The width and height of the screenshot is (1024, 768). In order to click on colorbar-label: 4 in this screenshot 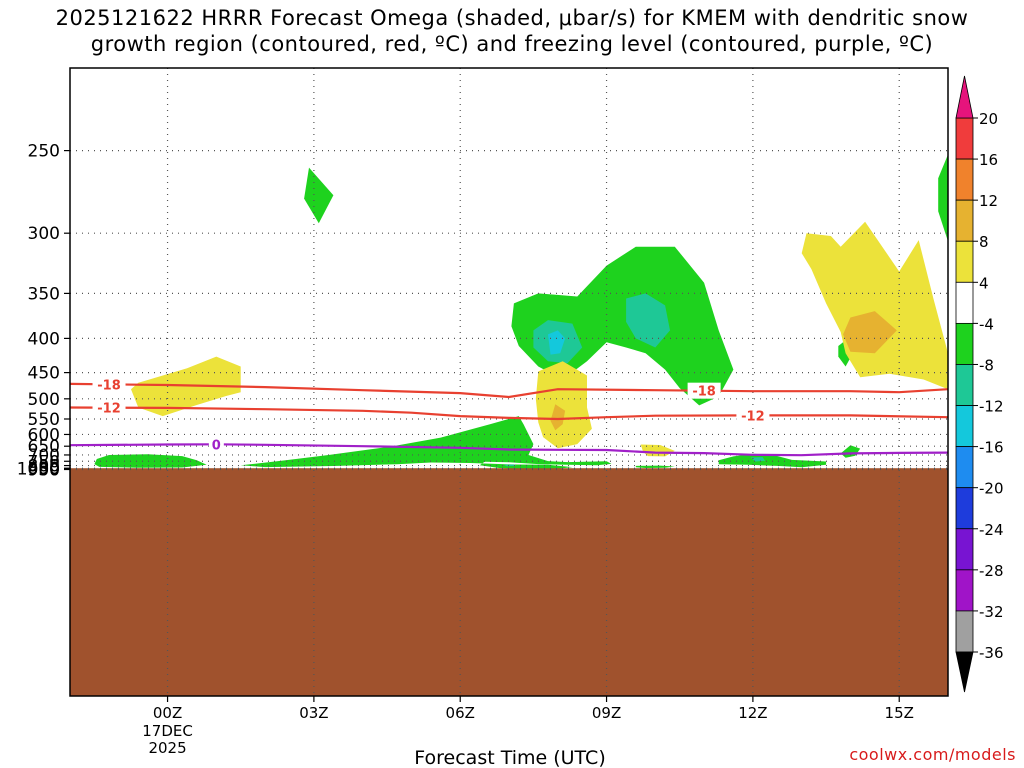, I will do `click(984, 283)`.